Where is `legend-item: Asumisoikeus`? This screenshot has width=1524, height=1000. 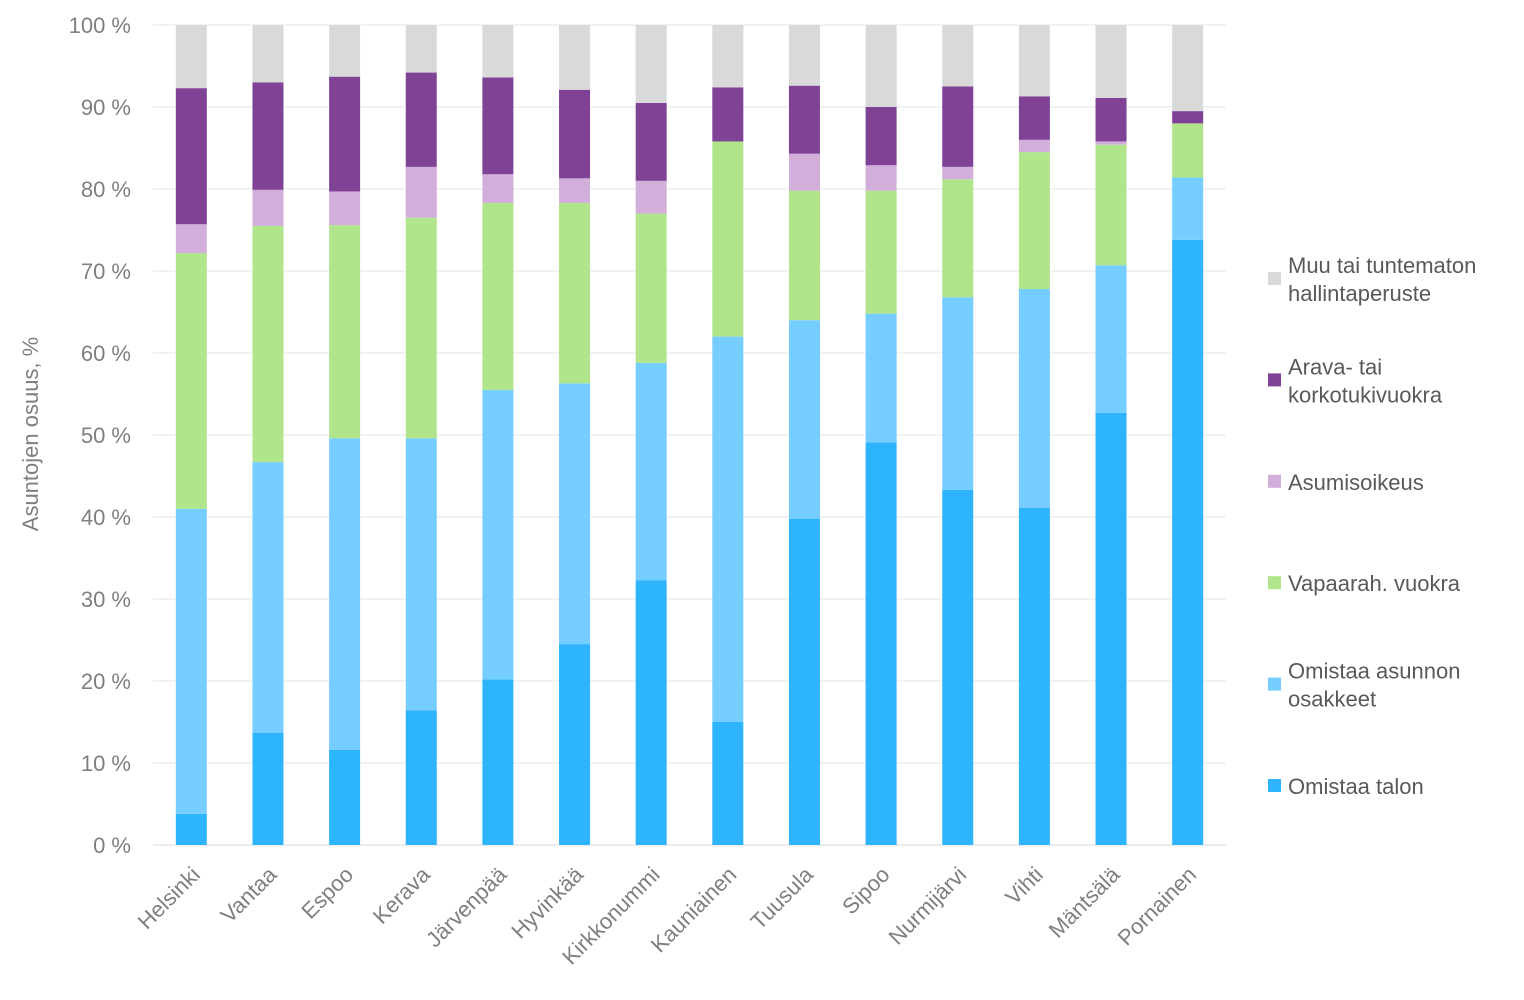
legend-item: Asumisoikeus is located at coordinates (1346, 482).